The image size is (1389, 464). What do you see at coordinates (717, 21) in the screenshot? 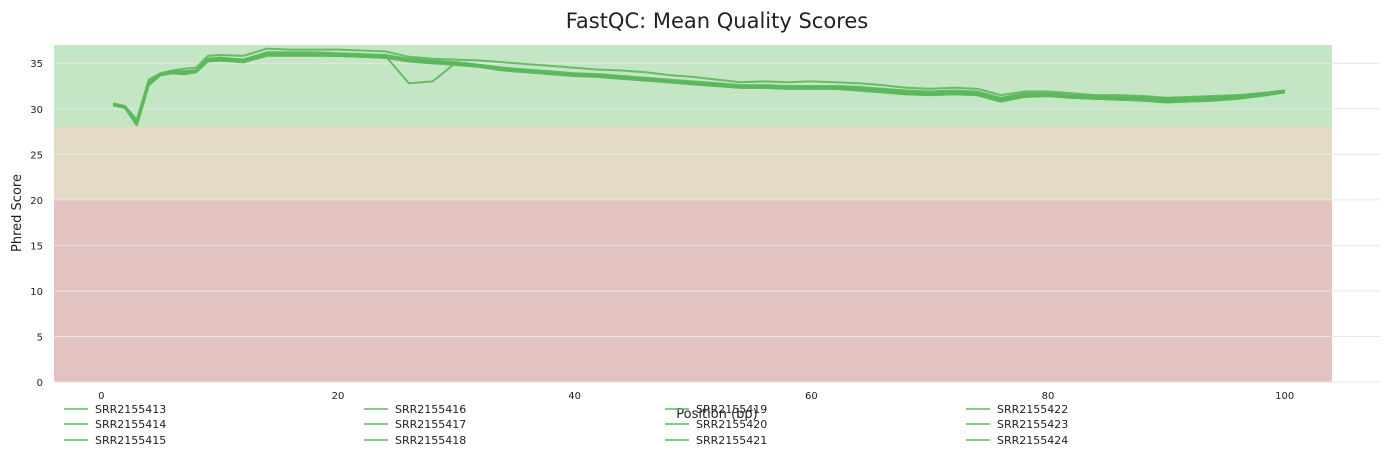
I see `chart-title: FastQC: Mean Quality Scores` at bounding box center [717, 21].